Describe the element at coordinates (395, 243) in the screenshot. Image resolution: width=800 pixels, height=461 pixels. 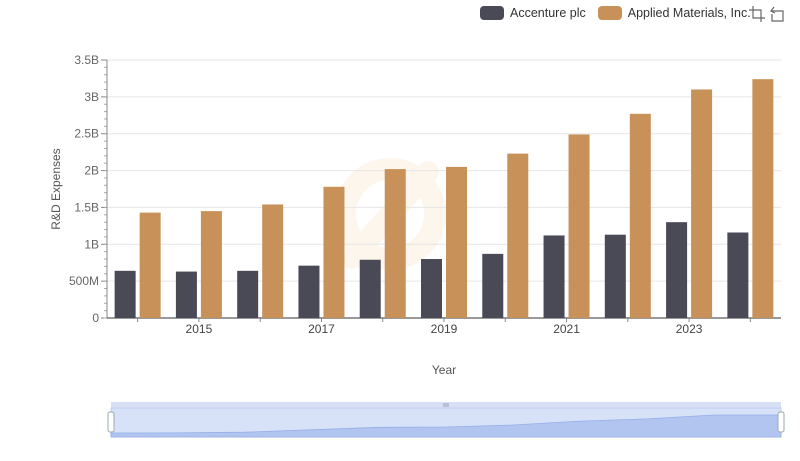
I see `bar-applied-materials-2018` at that location.